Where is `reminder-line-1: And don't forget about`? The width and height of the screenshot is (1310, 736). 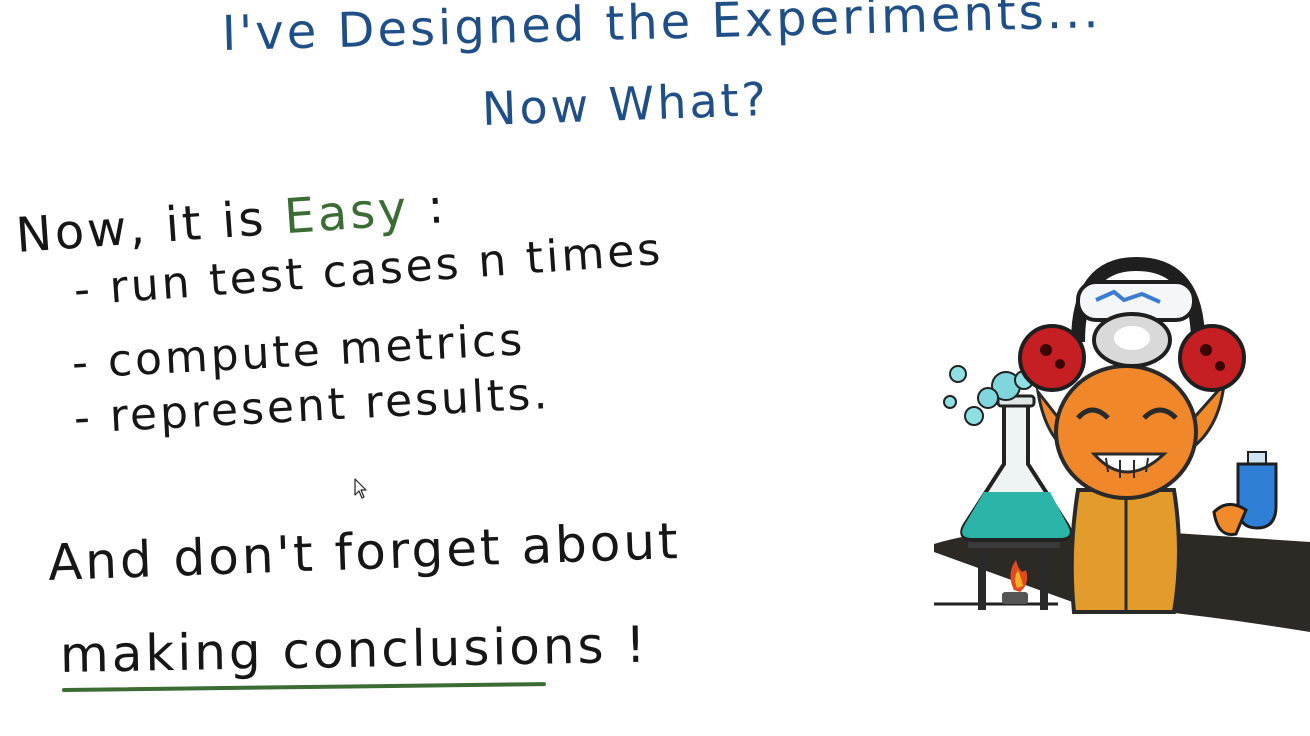 reminder-line-1: And don't forget about is located at coordinates (364, 551).